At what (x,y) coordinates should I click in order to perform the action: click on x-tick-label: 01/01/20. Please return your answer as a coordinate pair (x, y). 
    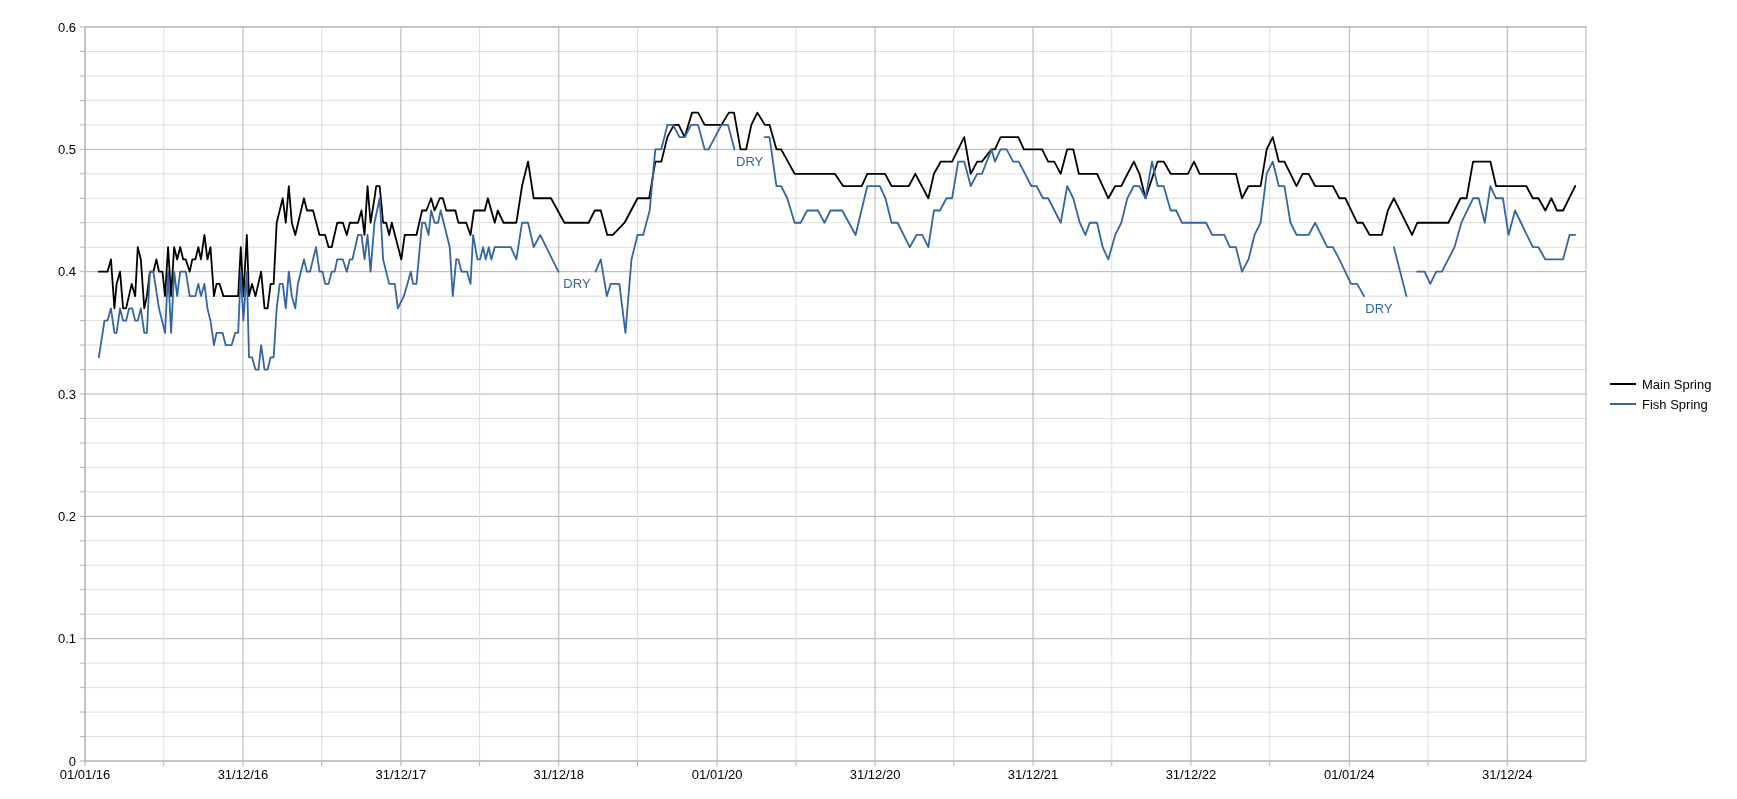
    Looking at the image, I should click on (717, 774).